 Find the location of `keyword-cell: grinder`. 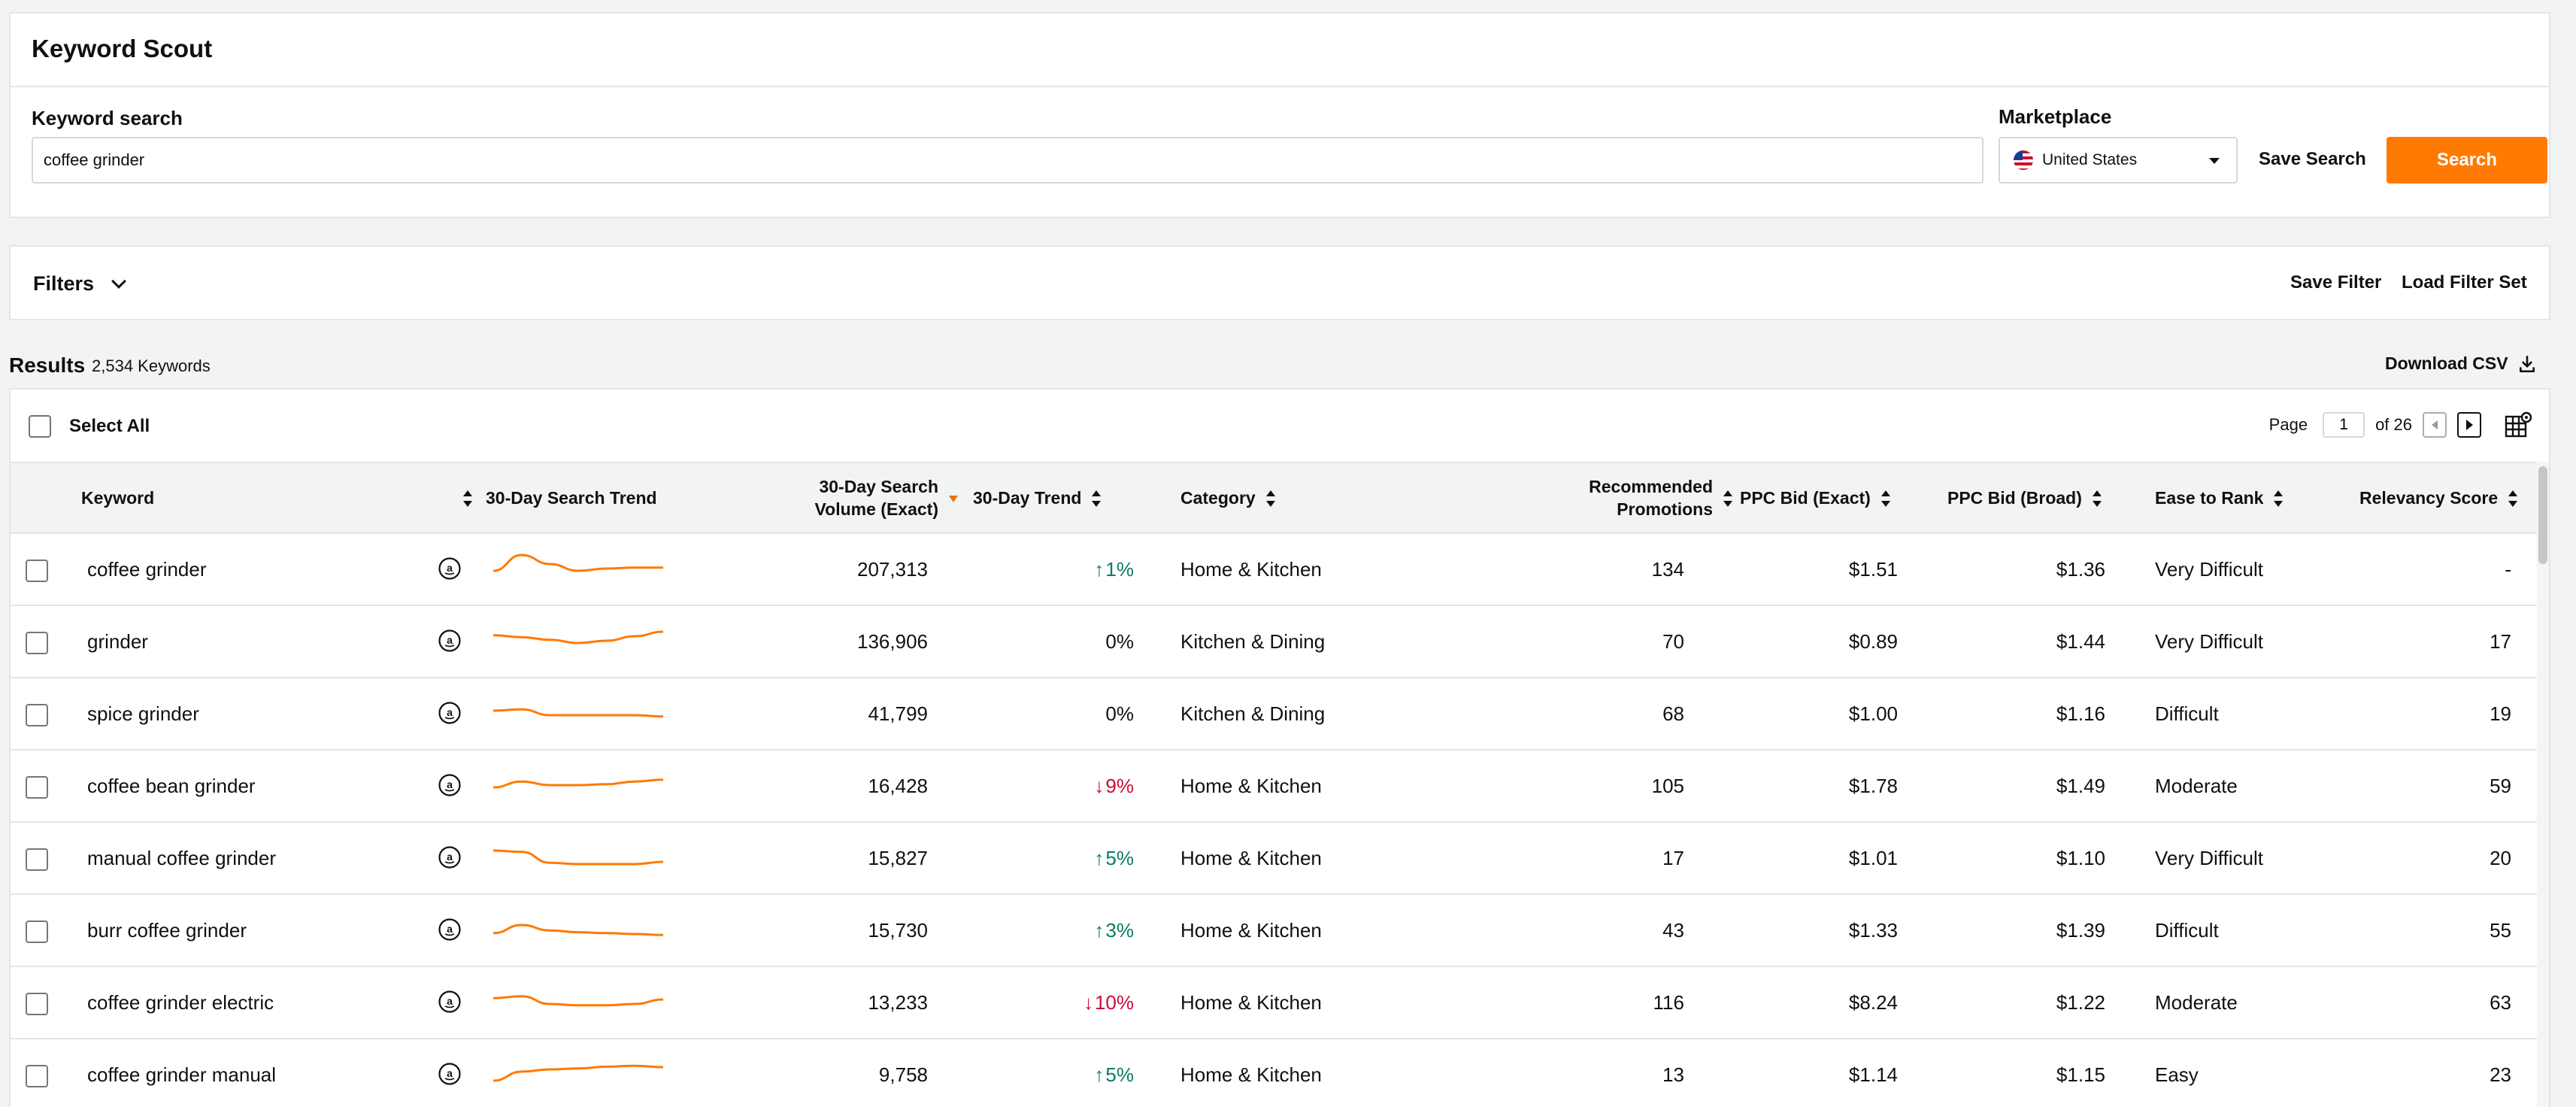

keyword-cell: grinder is located at coordinates (117, 641).